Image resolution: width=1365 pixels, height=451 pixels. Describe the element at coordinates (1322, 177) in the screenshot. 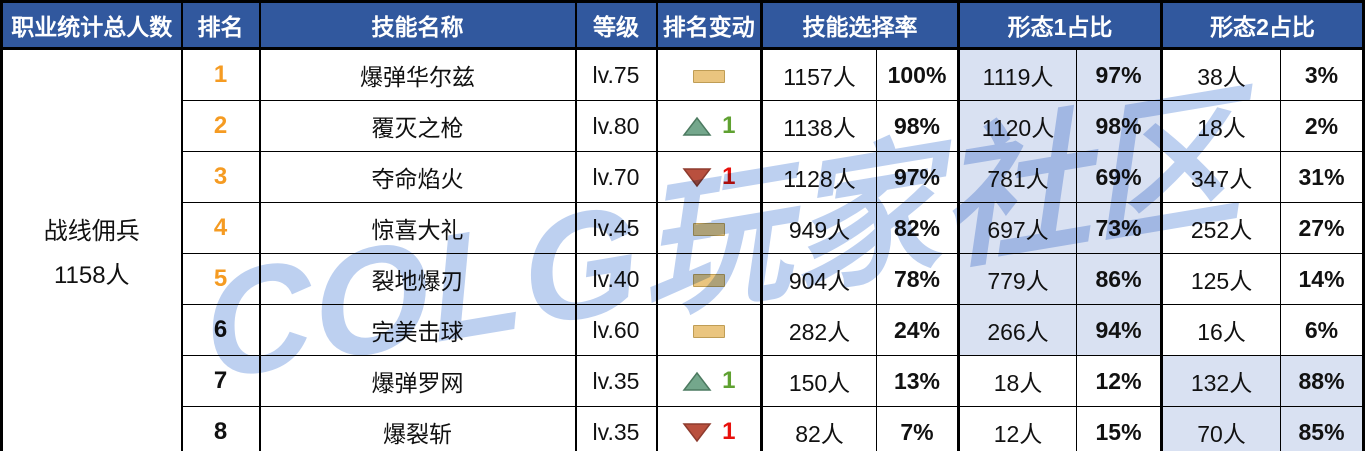

I see `form2-pct-cell: 31%` at that location.